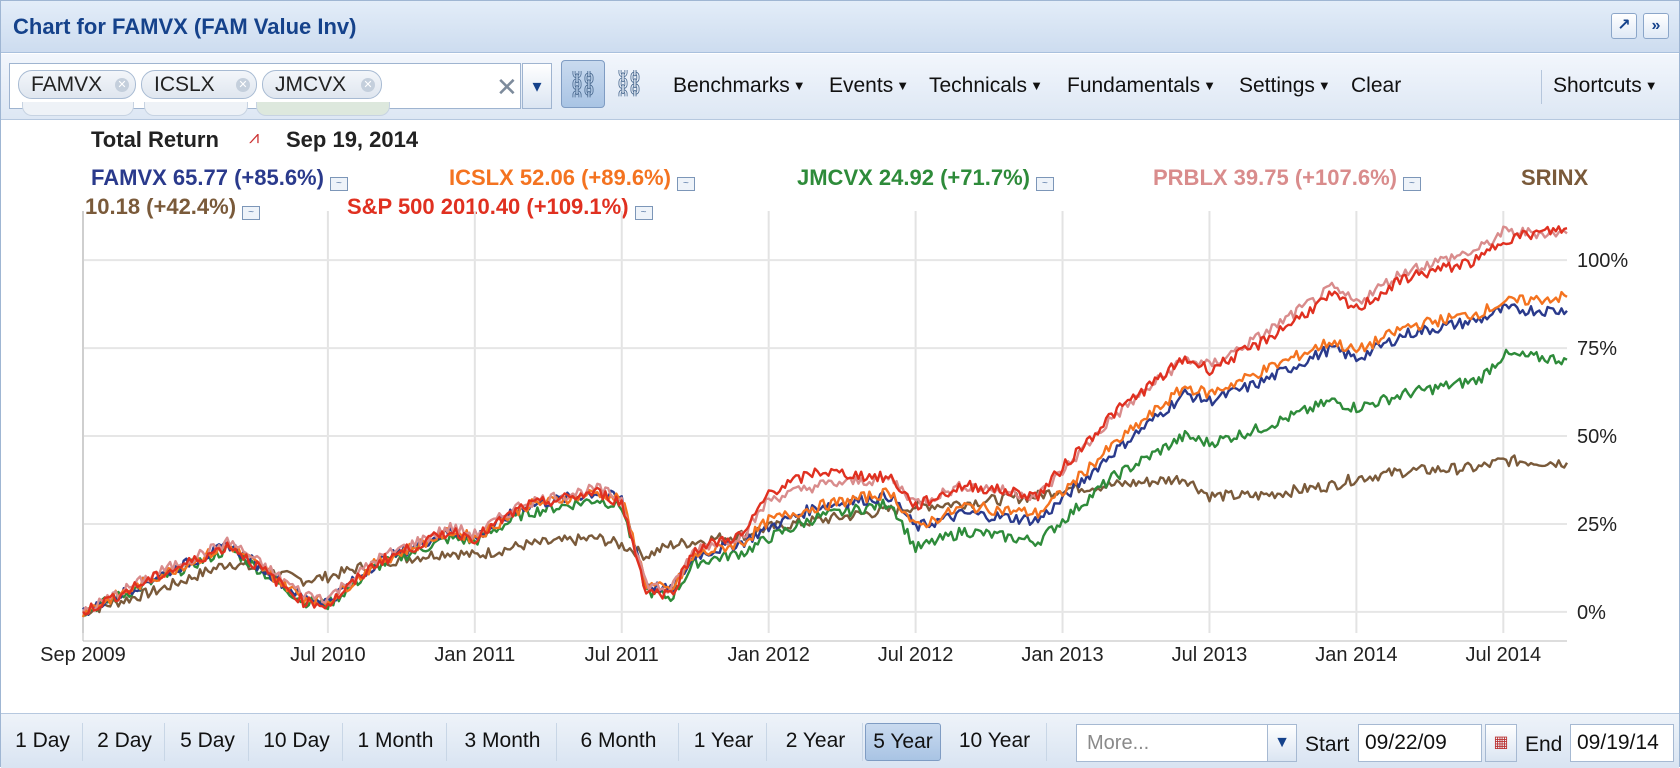 The image size is (1680, 768). I want to click on range-button: 6 Month, so click(619, 742).